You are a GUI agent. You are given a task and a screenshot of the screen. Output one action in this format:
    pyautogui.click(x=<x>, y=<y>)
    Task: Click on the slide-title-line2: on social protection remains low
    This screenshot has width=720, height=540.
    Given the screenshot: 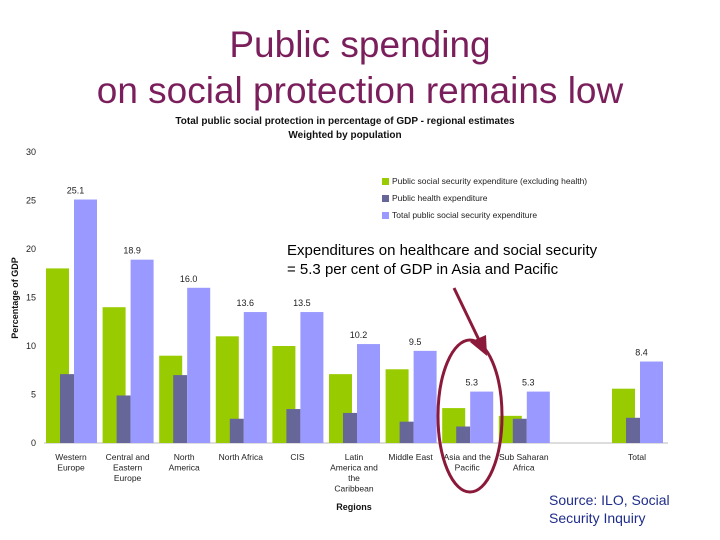 What is the action you would take?
    pyautogui.click(x=360, y=90)
    